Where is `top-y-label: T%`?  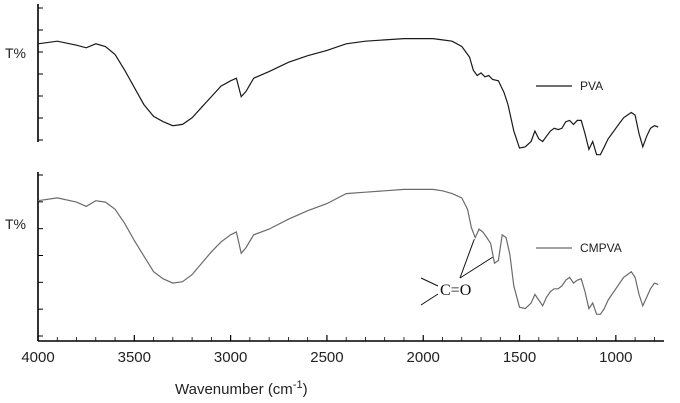
top-y-label: T% is located at coordinates (15, 53).